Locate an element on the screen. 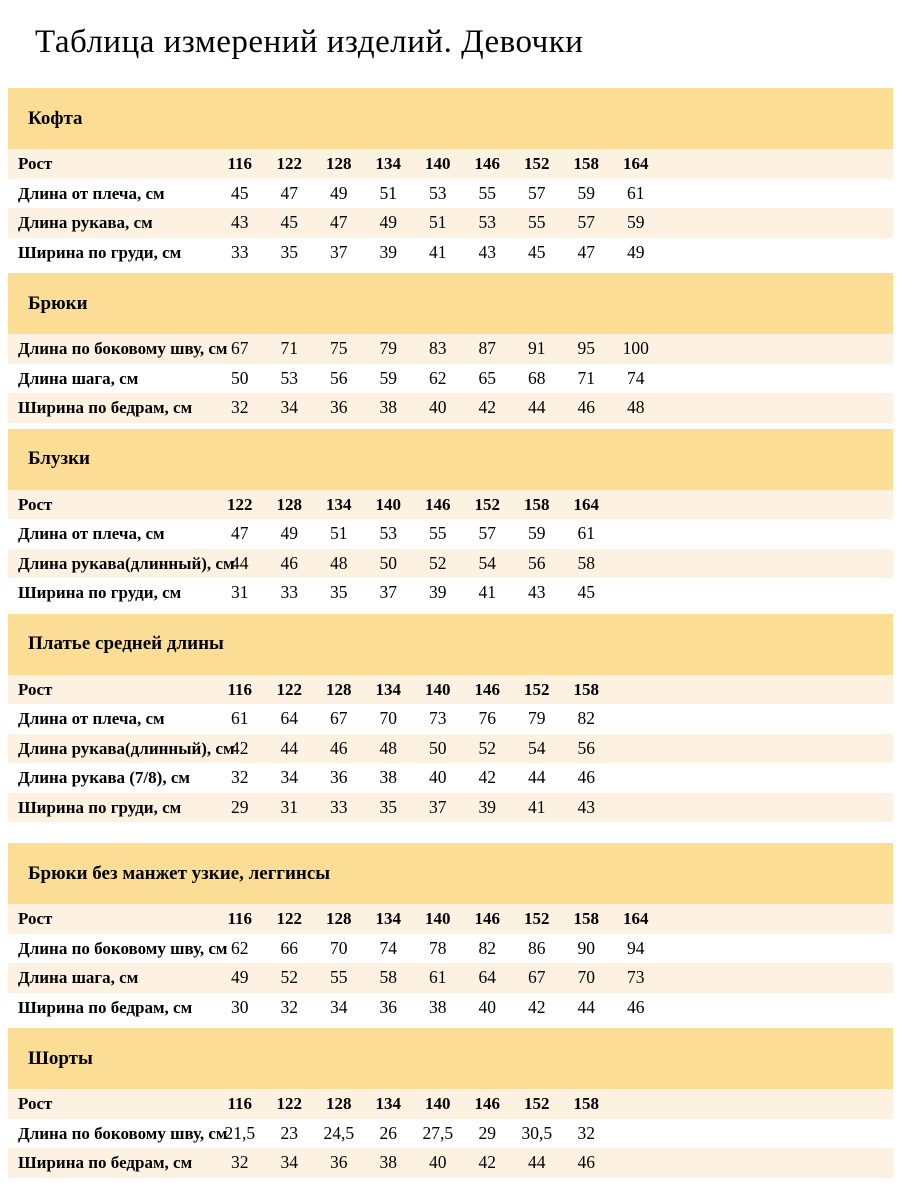  value-cell: 44 is located at coordinates (240, 562).